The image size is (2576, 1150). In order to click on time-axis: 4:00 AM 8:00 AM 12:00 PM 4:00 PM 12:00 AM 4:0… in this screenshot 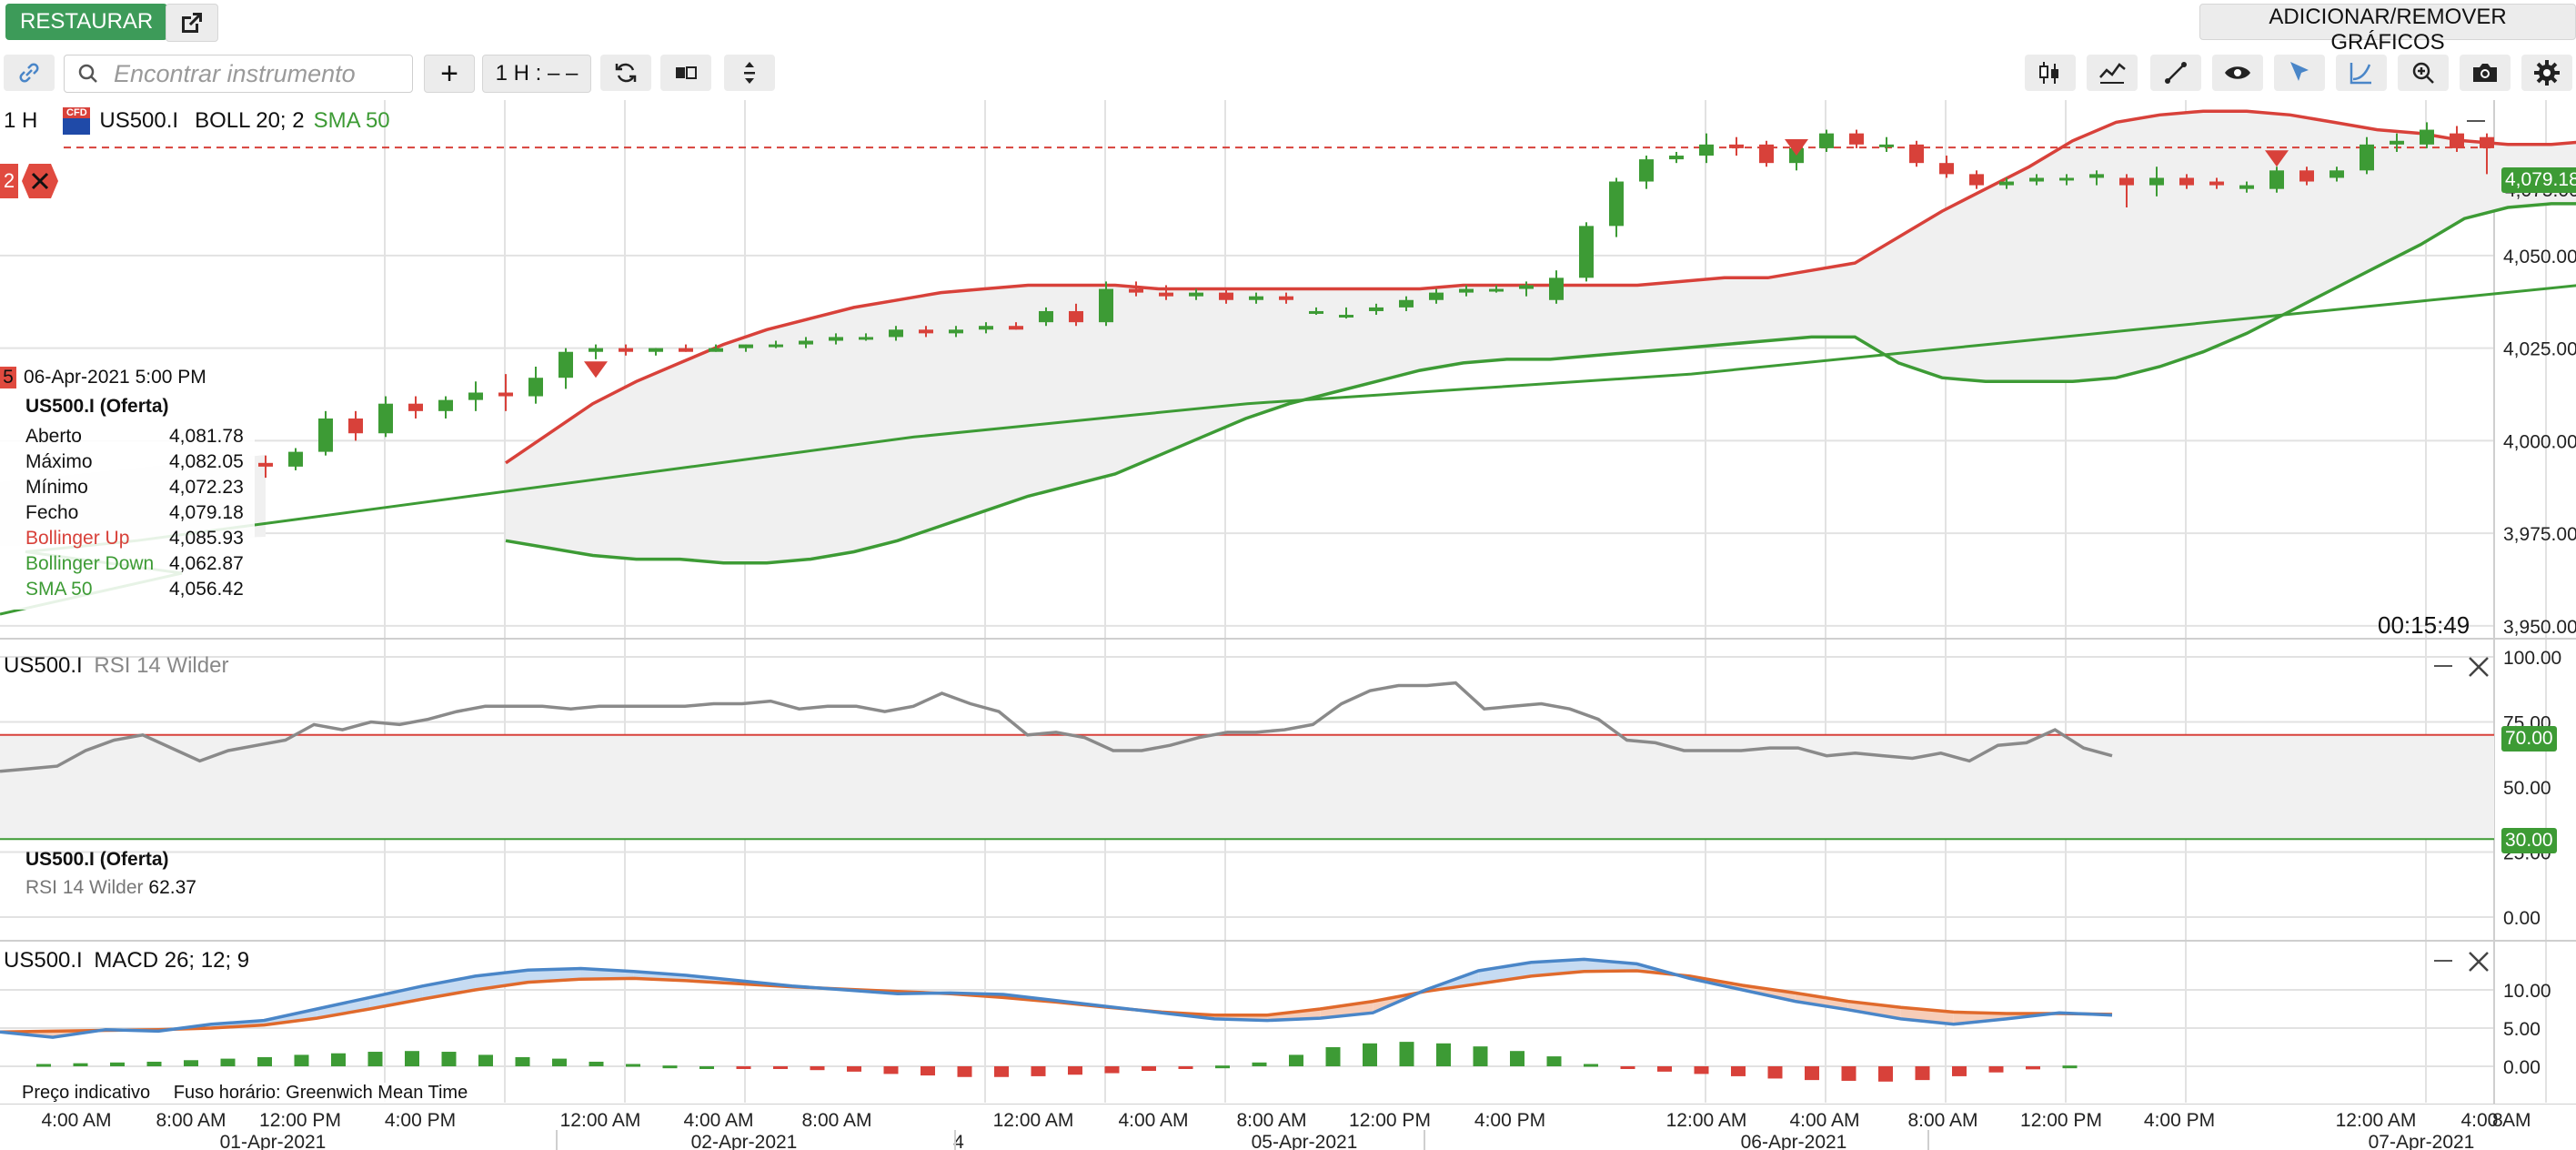, I will do `click(1288, 1127)`.